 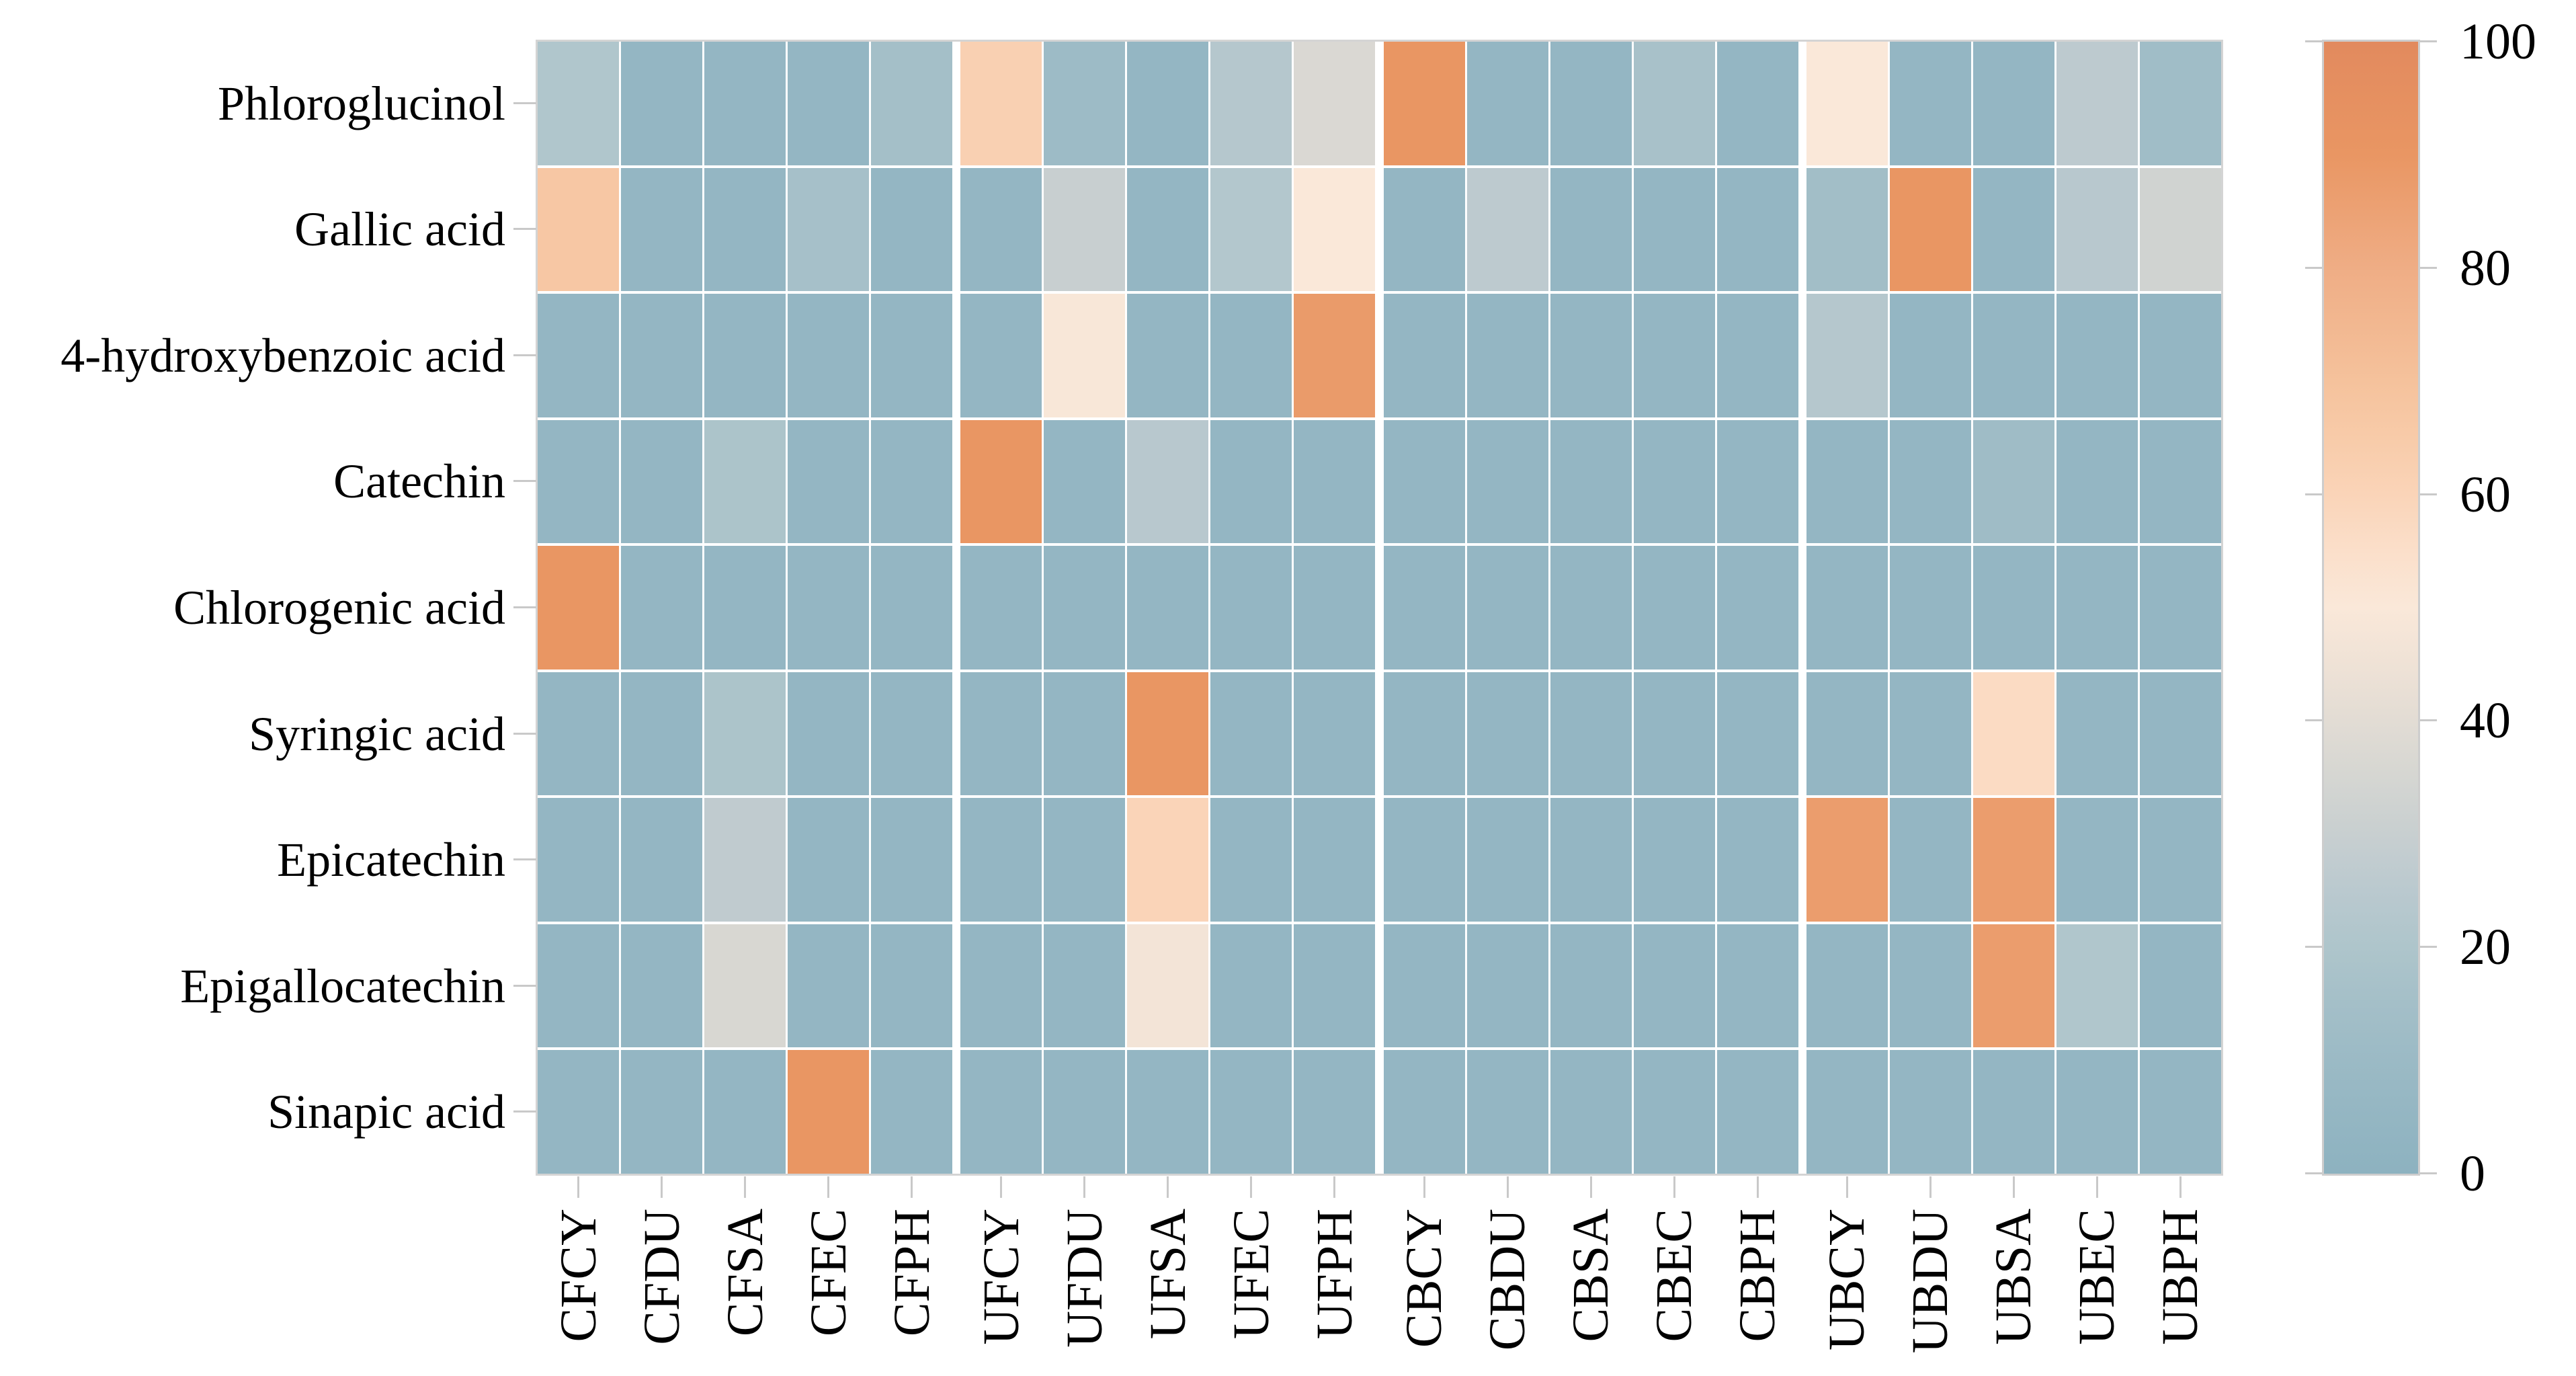 I want to click on y-axis-label: Syringic acid, so click(x=377, y=733).